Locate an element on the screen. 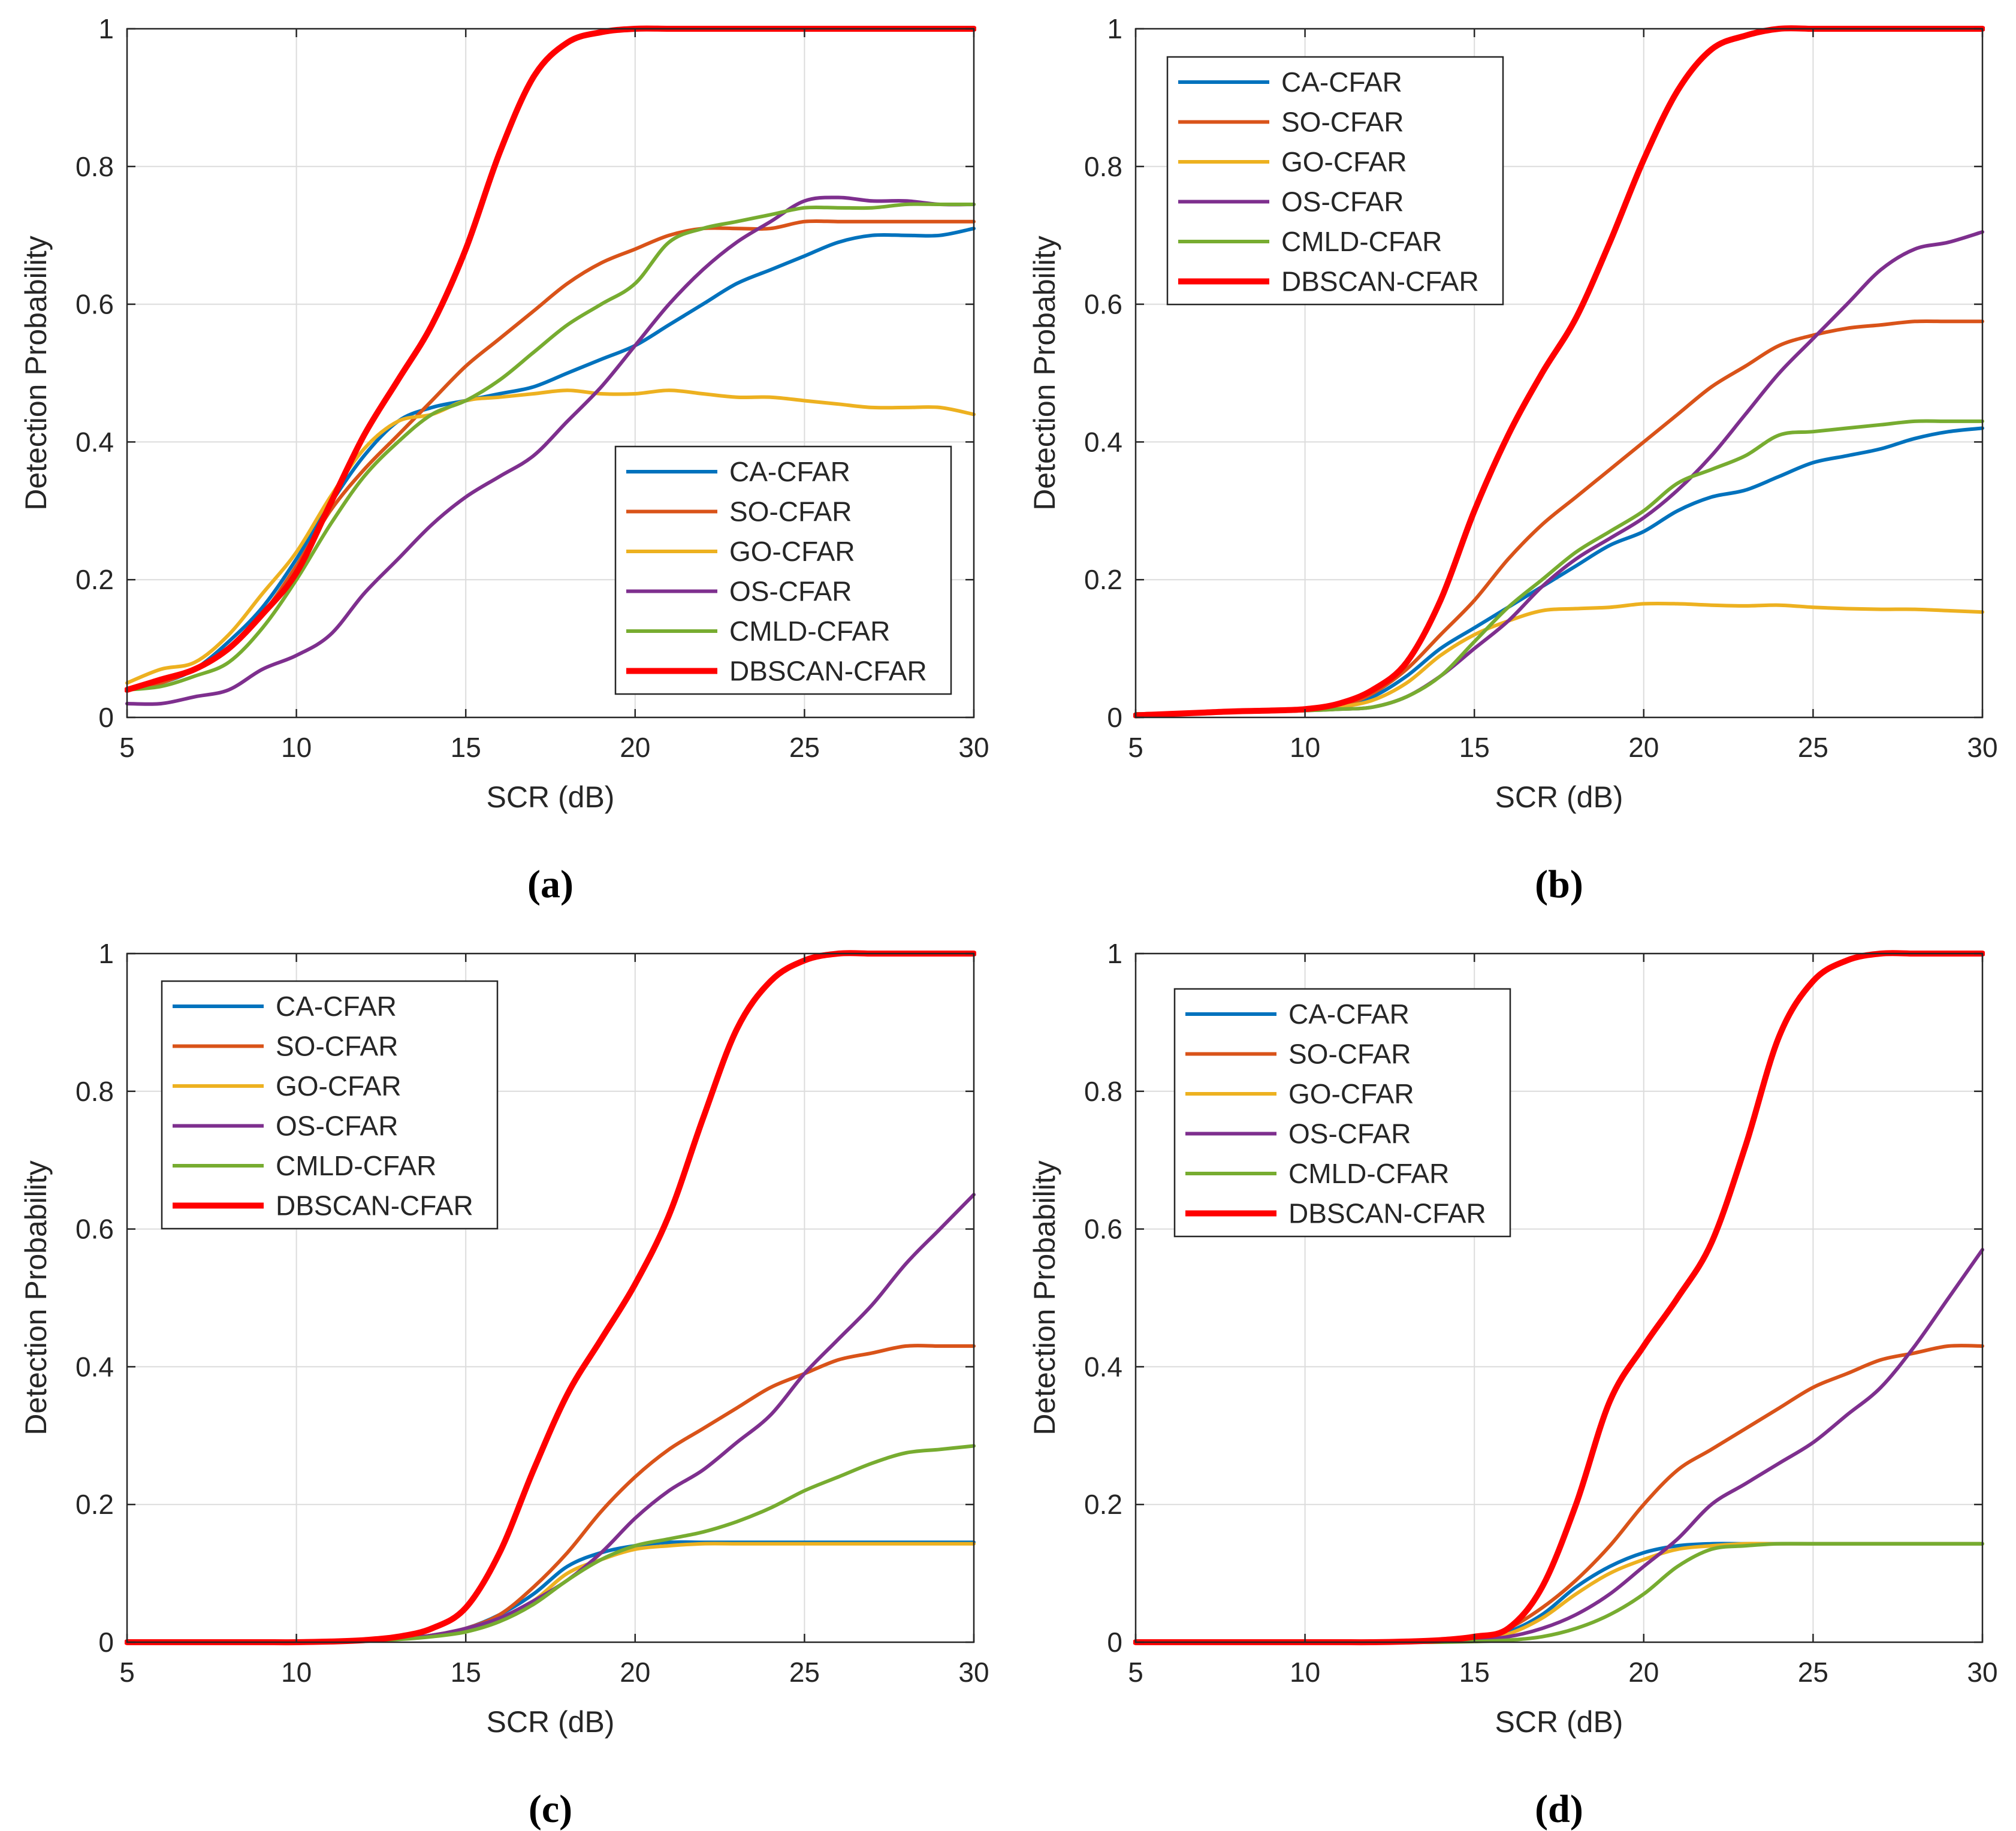 The image size is (2016, 1831). series-line-os-cfar is located at coordinates (550, 450).